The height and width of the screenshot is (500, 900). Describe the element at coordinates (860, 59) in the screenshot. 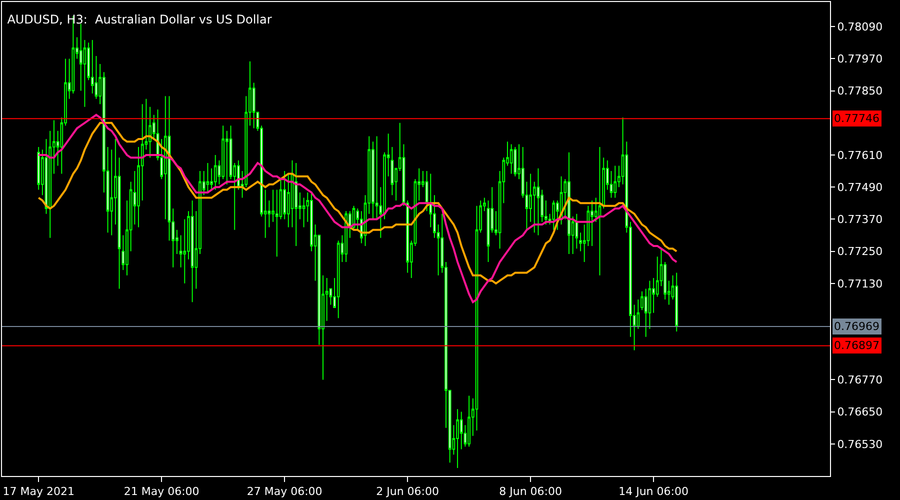

I see `y-tick-label: 0.77970` at that location.